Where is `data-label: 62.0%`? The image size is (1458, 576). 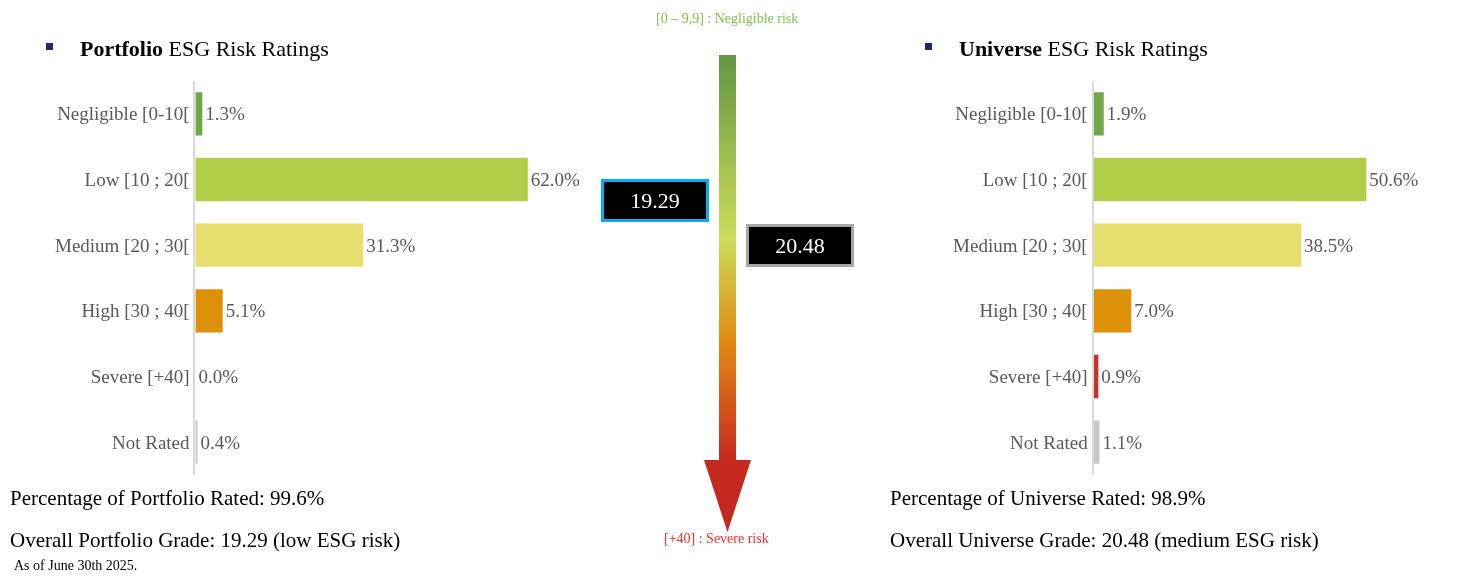
data-label: 62.0% is located at coordinates (555, 179).